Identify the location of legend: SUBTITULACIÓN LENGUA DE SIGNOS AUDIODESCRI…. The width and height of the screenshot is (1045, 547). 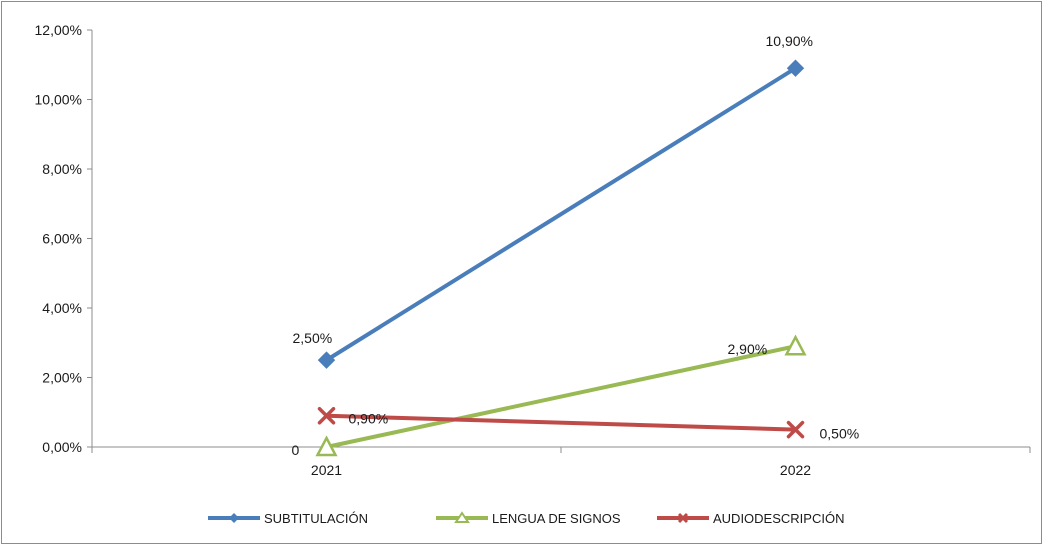
(526, 518).